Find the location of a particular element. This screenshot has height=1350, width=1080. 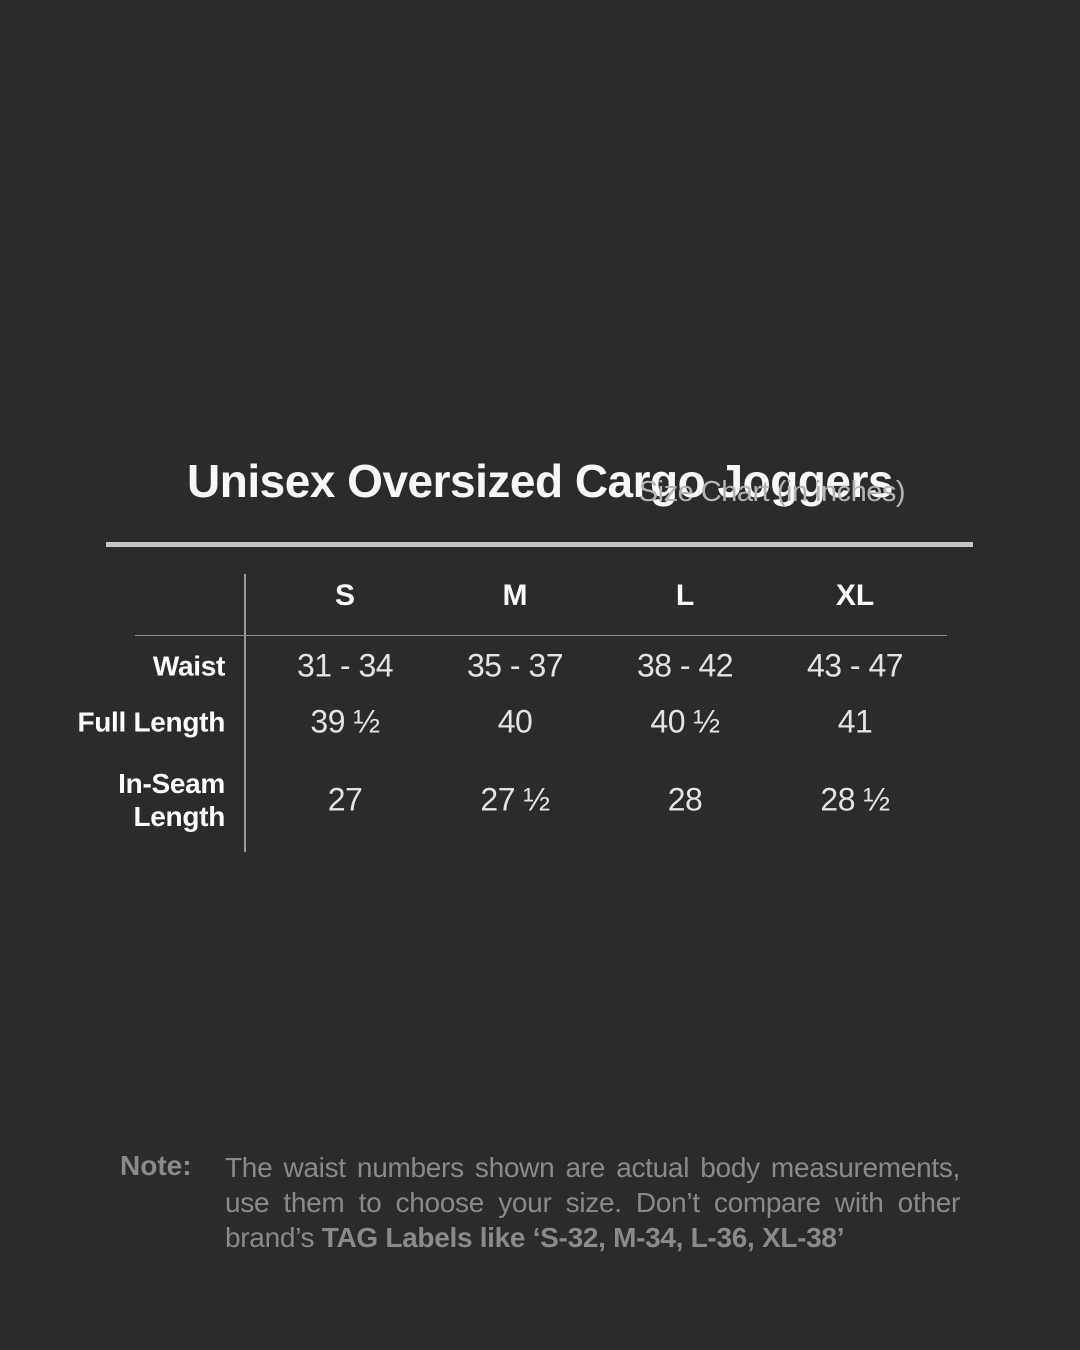

table-cell: 40 ½ is located at coordinates (685, 721).